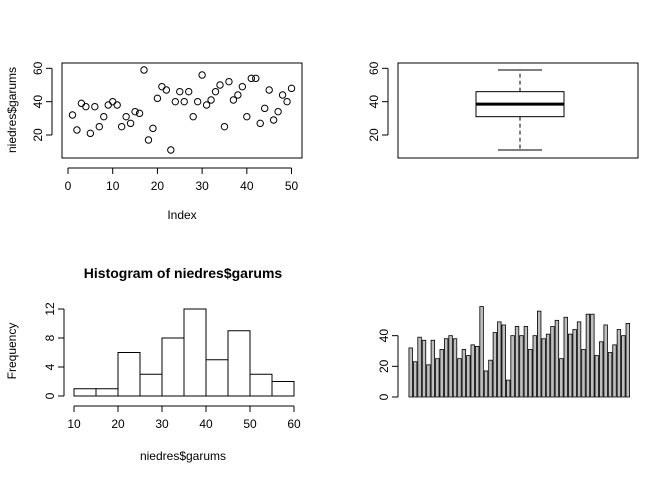  What do you see at coordinates (12, 351) in the screenshot?
I see `histogram-y-label: Frequency` at bounding box center [12, 351].